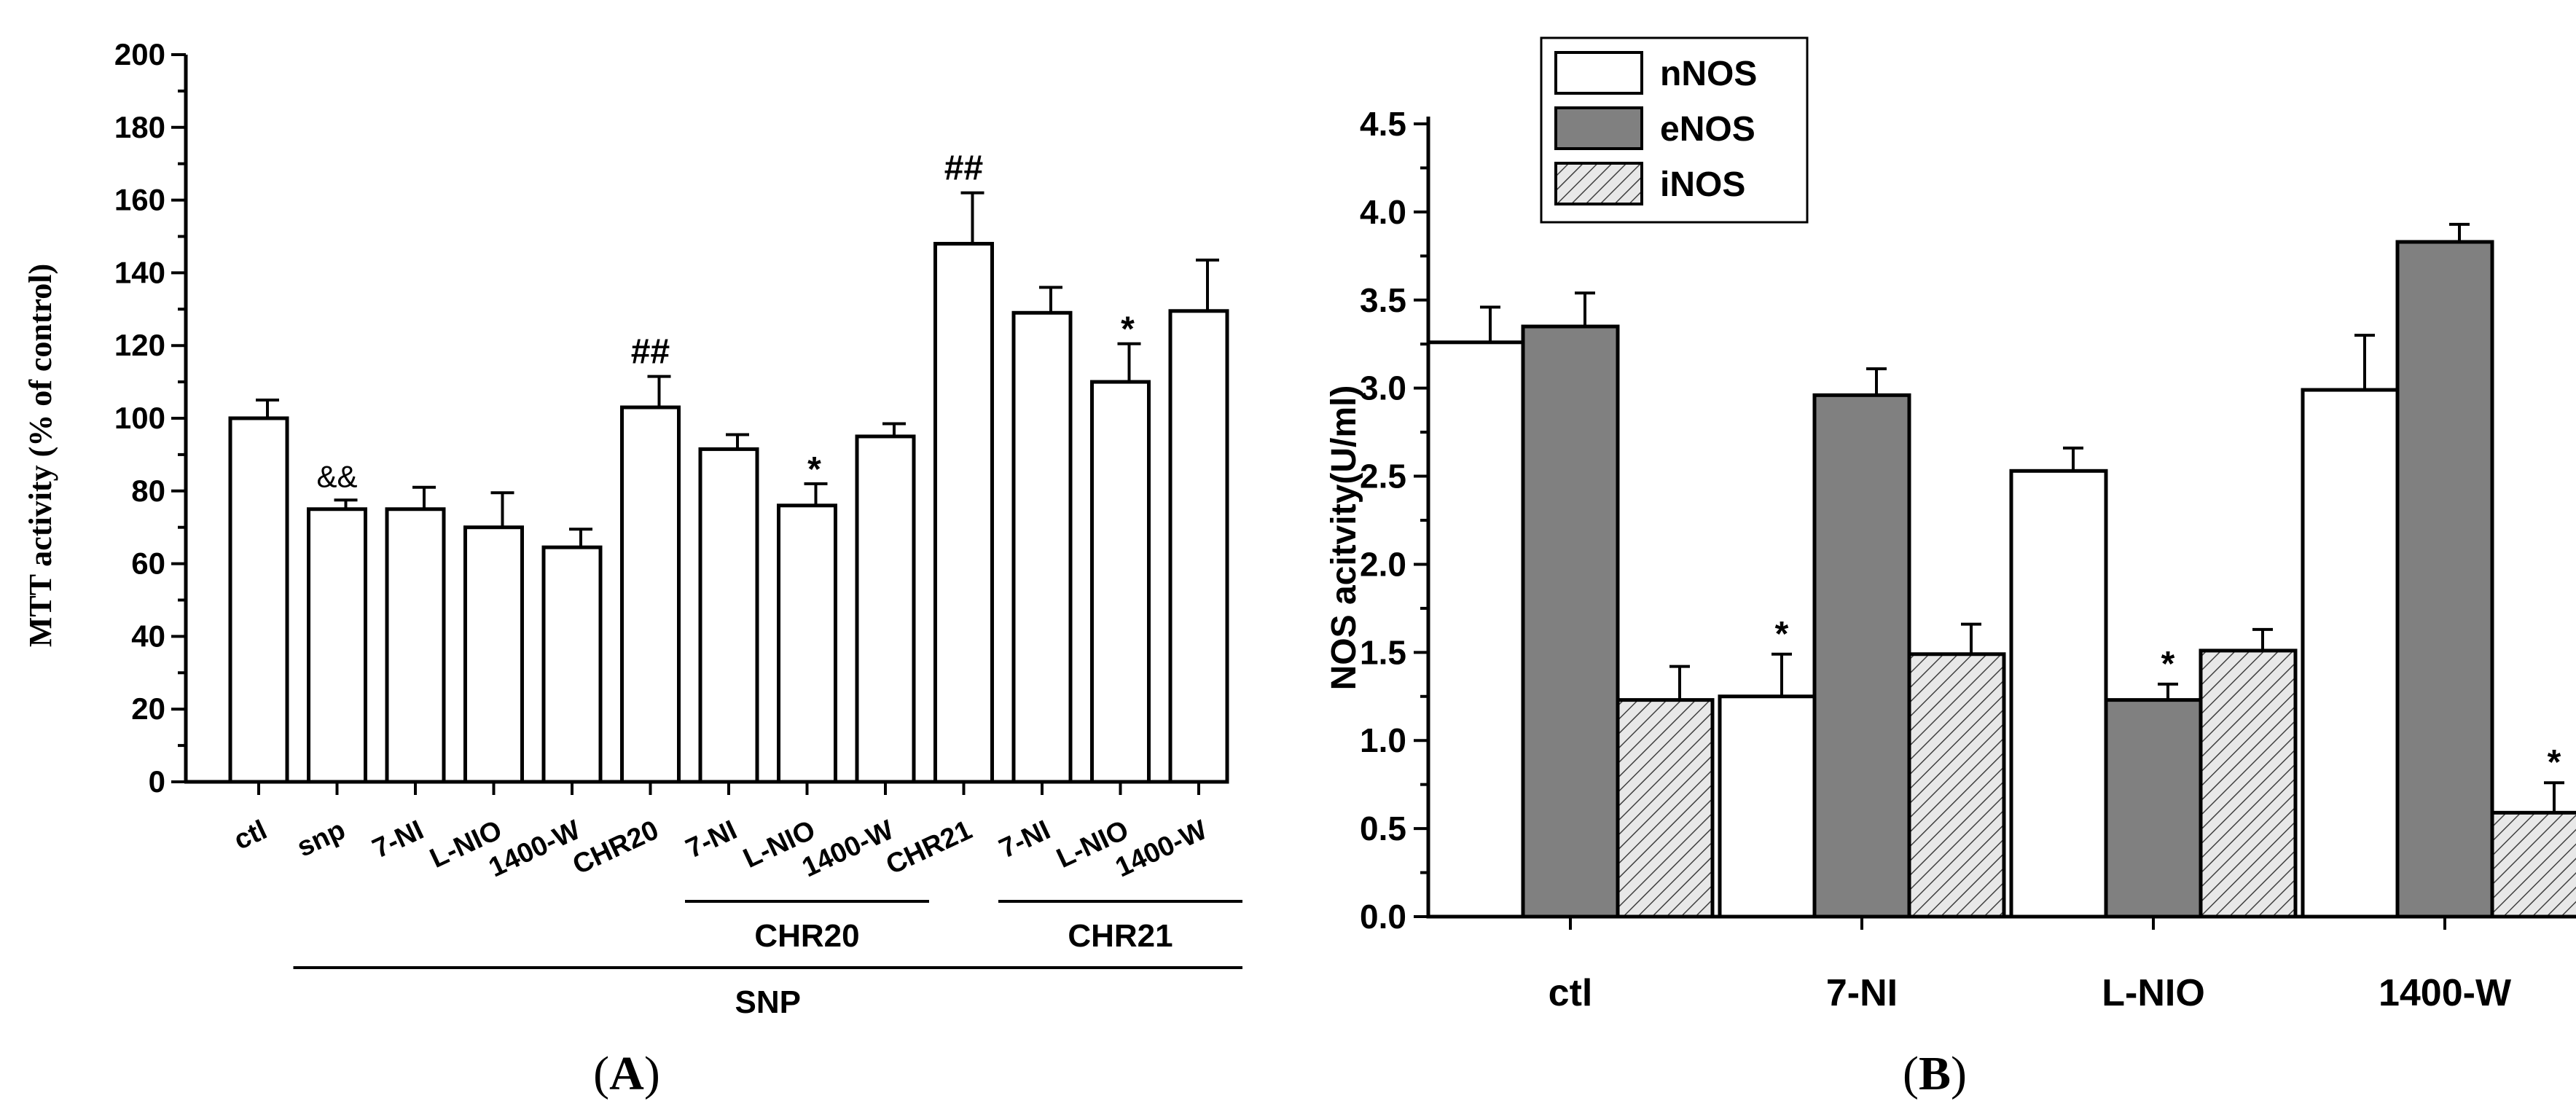 This screenshot has width=2576, height=1109. What do you see at coordinates (1383, 124) in the screenshot?
I see `panel-b-y-tick-label: 4.5` at bounding box center [1383, 124].